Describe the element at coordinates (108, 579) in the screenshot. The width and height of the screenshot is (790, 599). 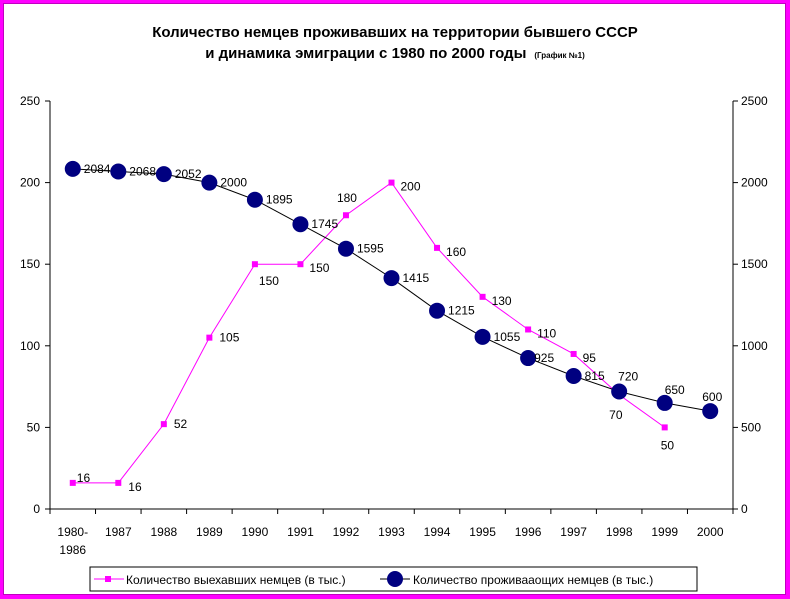
I see `legend-emigrated-marker` at that location.